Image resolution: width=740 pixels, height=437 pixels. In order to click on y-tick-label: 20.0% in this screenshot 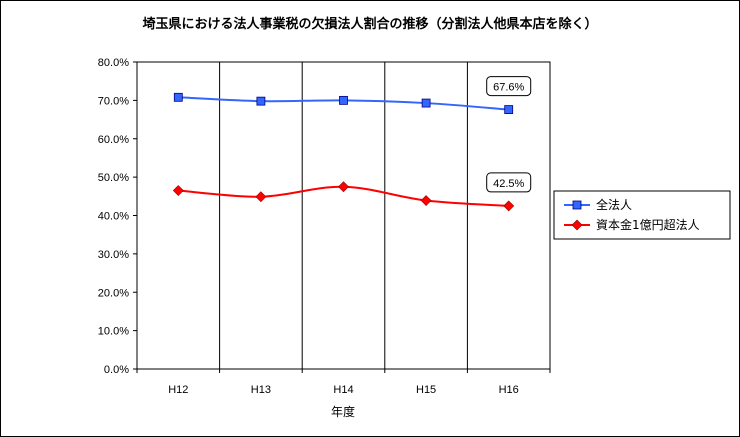, I will do `click(113, 293)`.